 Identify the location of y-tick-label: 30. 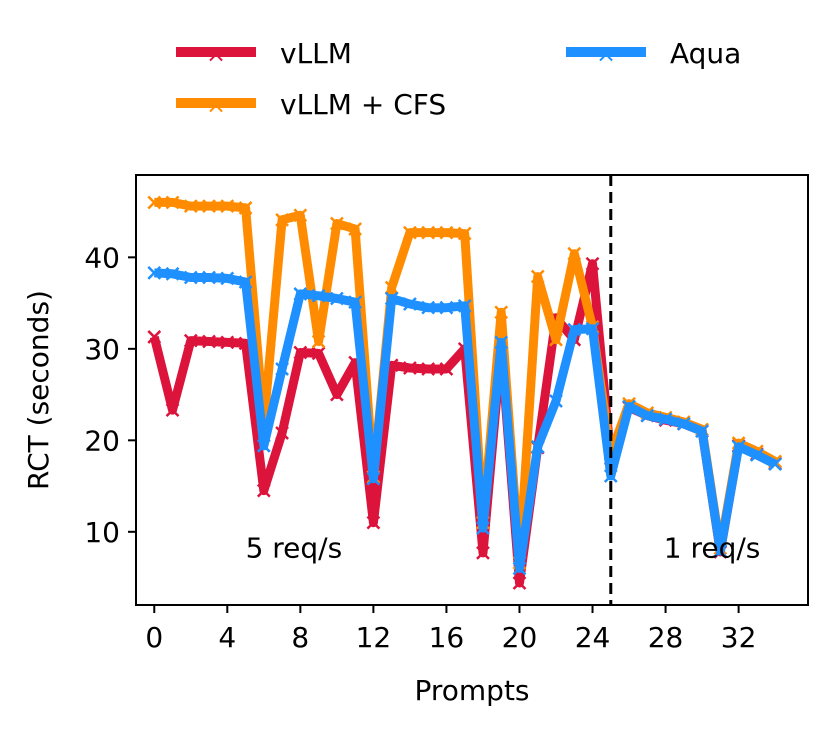
(102, 349).